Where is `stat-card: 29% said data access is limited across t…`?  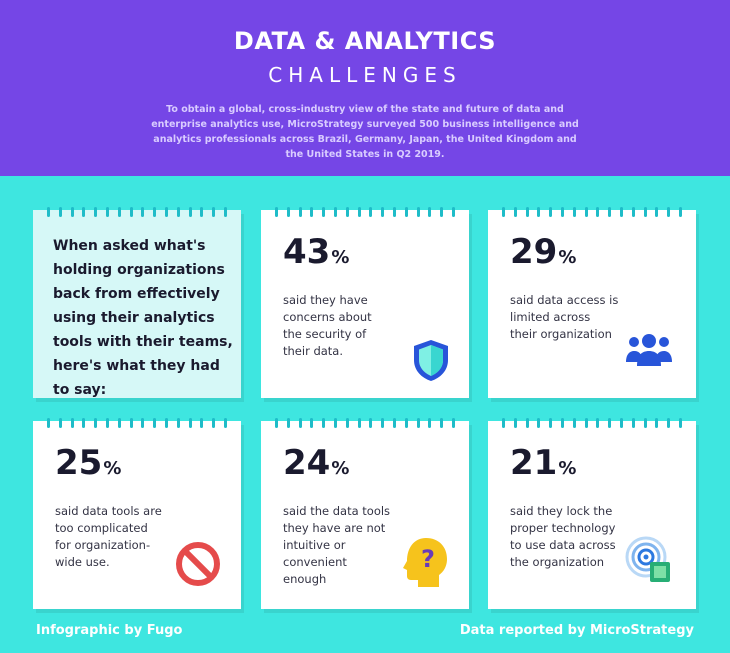
stat-card: 29% said data access is limited across t… is located at coordinates (592, 302).